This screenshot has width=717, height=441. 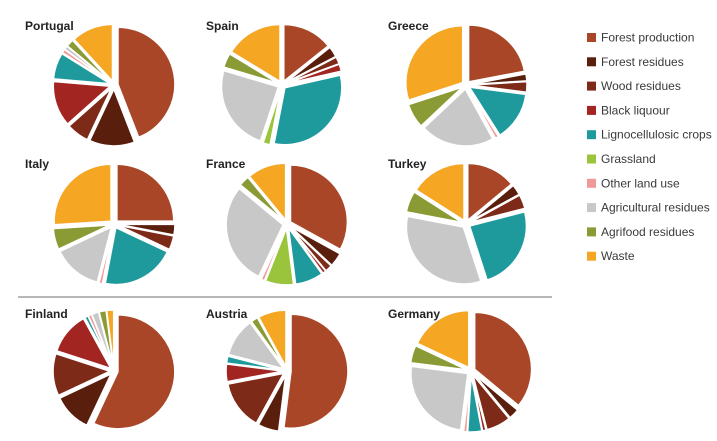 I want to click on pie-italy: Italy, so click(x=100, y=221).